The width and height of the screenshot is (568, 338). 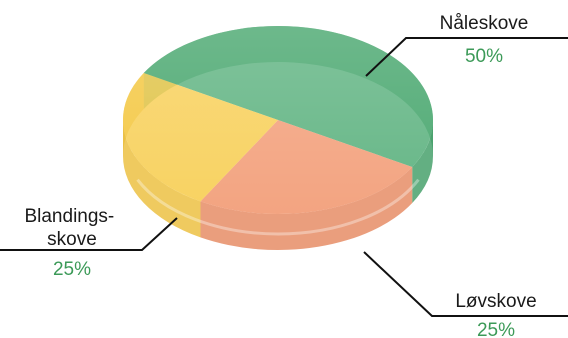 I want to click on label-blandingsskove: Blandings- skove, so click(x=71, y=228).